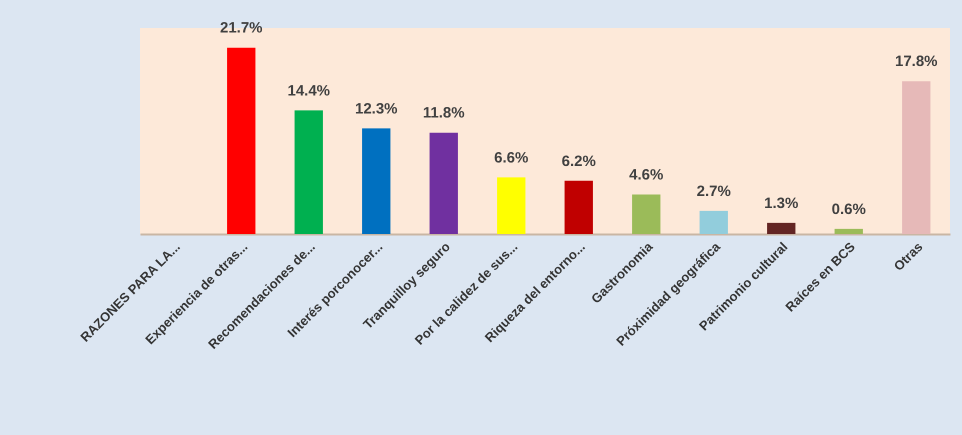  I want to click on data-label: 12.3%, so click(376, 109).